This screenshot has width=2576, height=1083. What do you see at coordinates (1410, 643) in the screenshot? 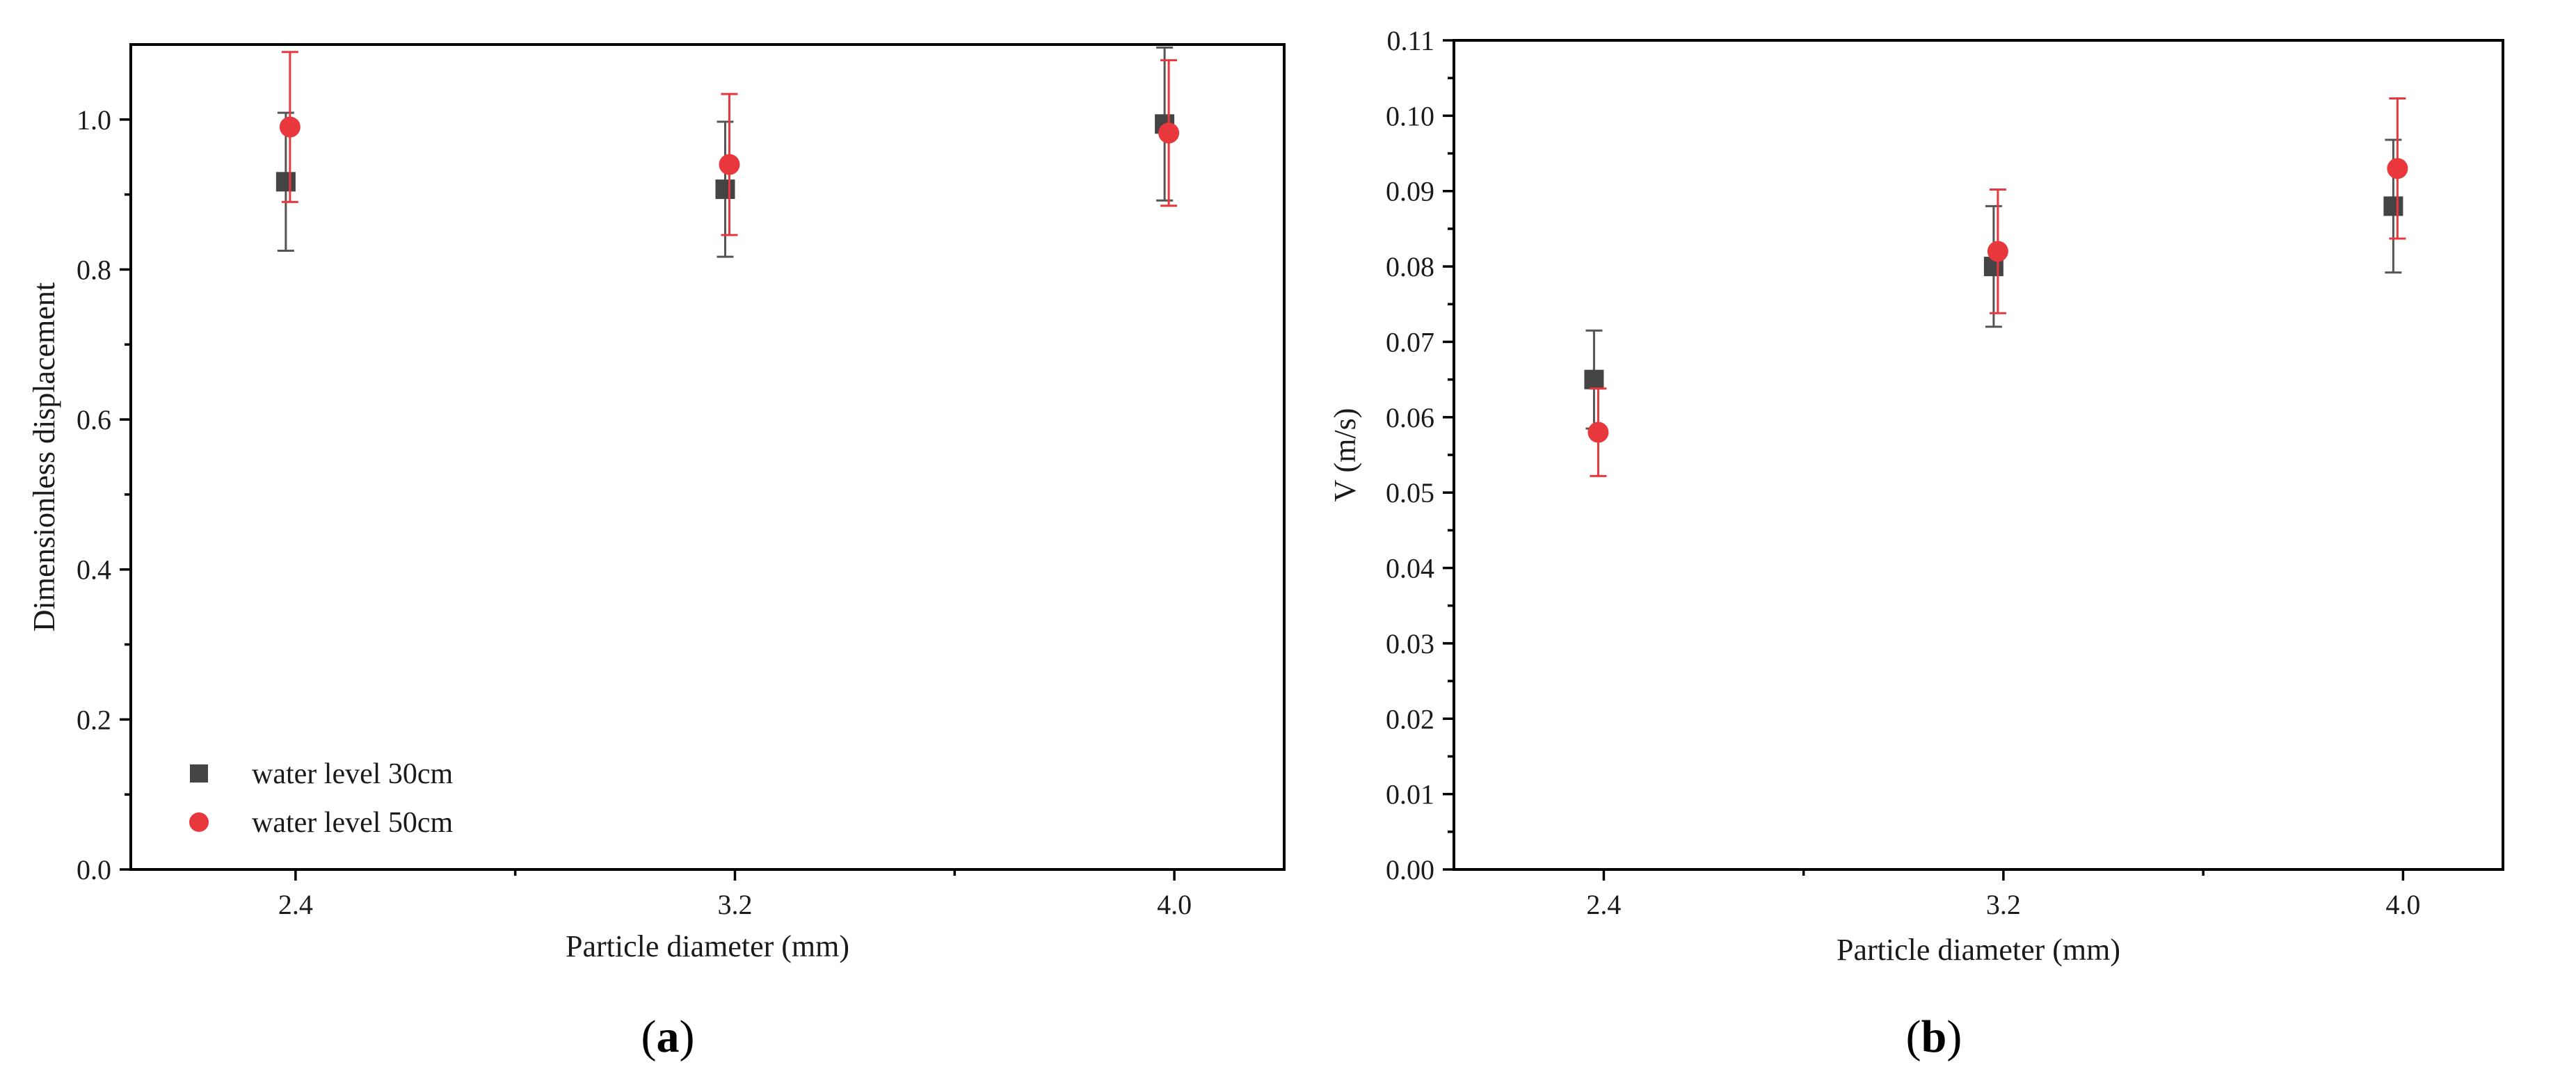
I see `y-tick-label: 0.03` at bounding box center [1410, 643].